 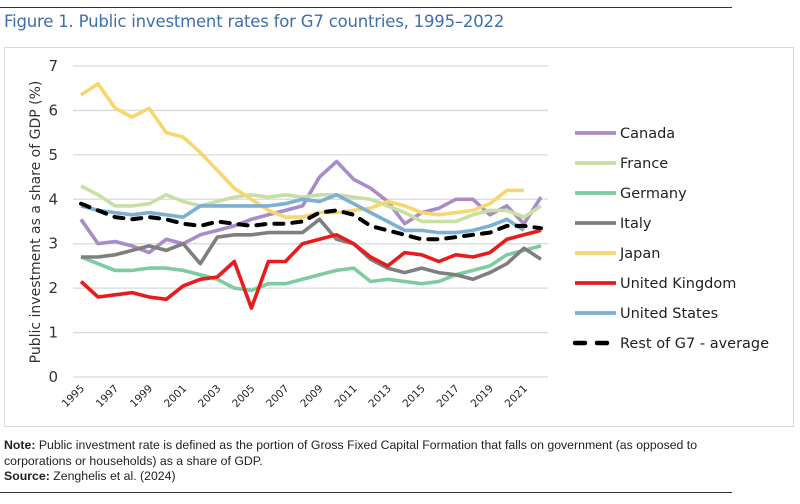 I want to click on x-tick-label: 2009, so click(x=311, y=396).